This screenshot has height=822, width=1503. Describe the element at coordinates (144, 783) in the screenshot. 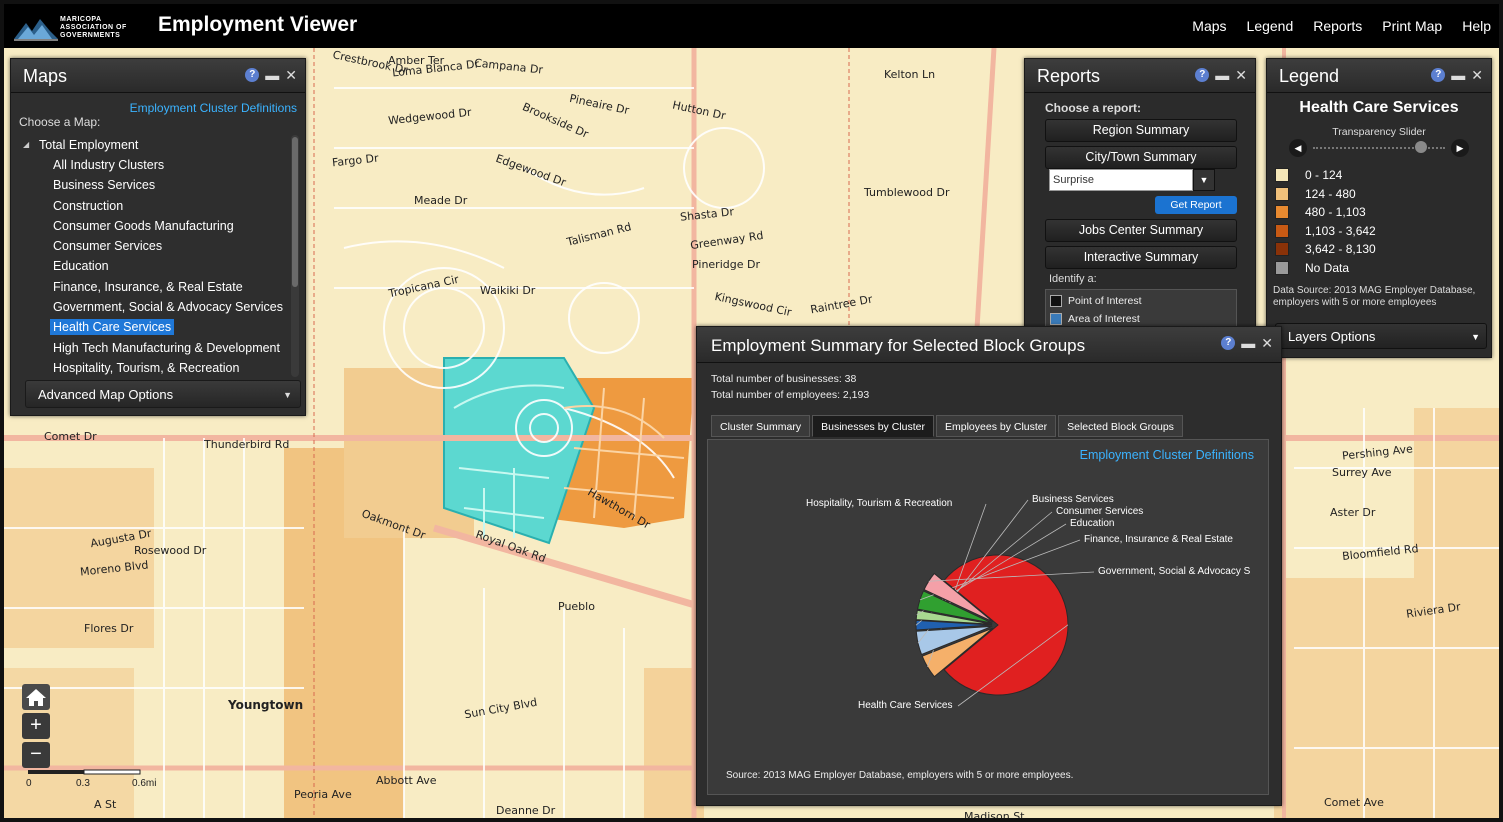

I see `scale-label-end: 0.6mi` at that location.